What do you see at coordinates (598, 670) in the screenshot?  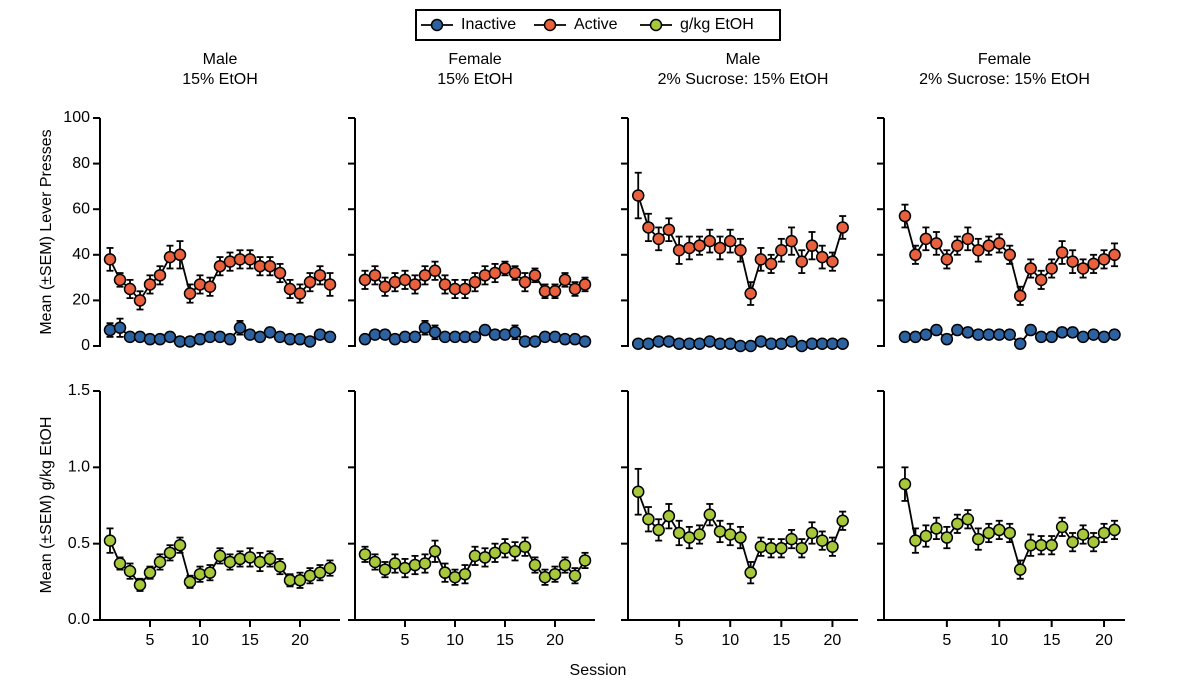 I see `x-axis-label: Session` at bounding box center [598, 670].